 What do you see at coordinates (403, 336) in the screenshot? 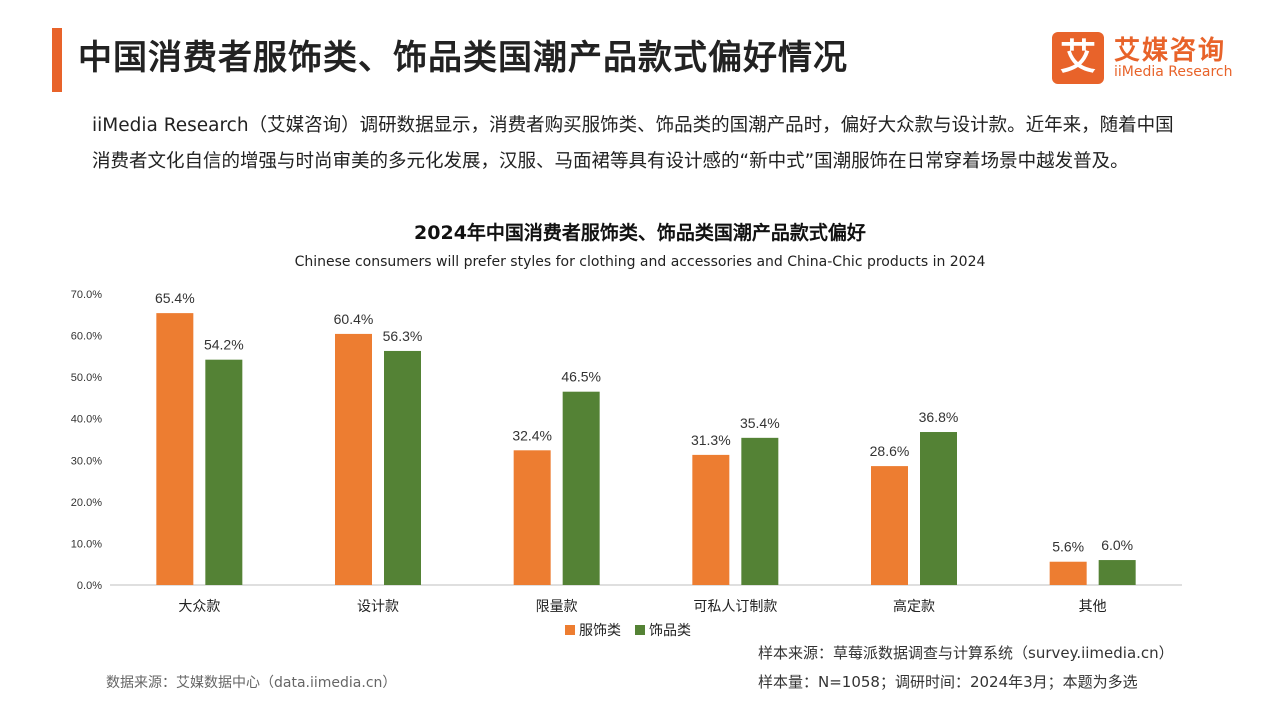
I see `data-label: 56.3%` at bounding box center [403, 336].